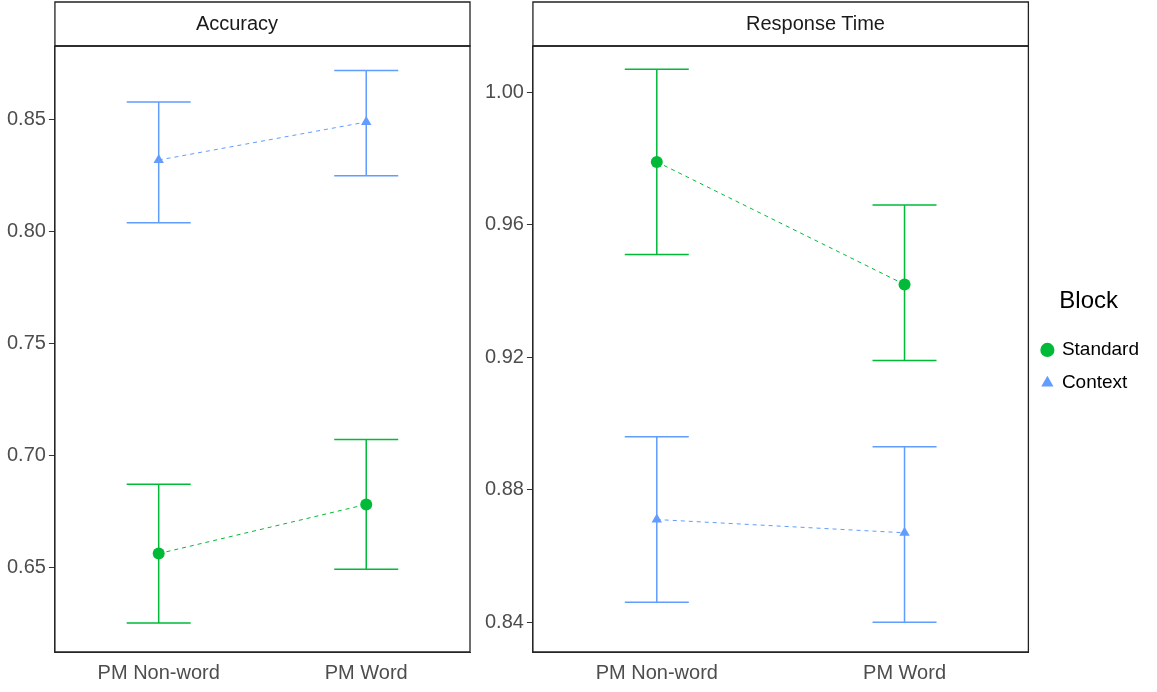 The height and width of the screenshot is (692, 1157). Describe the element at coordinates (1089, 300) in the screenshot. I see `legend-title: Block` at that location.